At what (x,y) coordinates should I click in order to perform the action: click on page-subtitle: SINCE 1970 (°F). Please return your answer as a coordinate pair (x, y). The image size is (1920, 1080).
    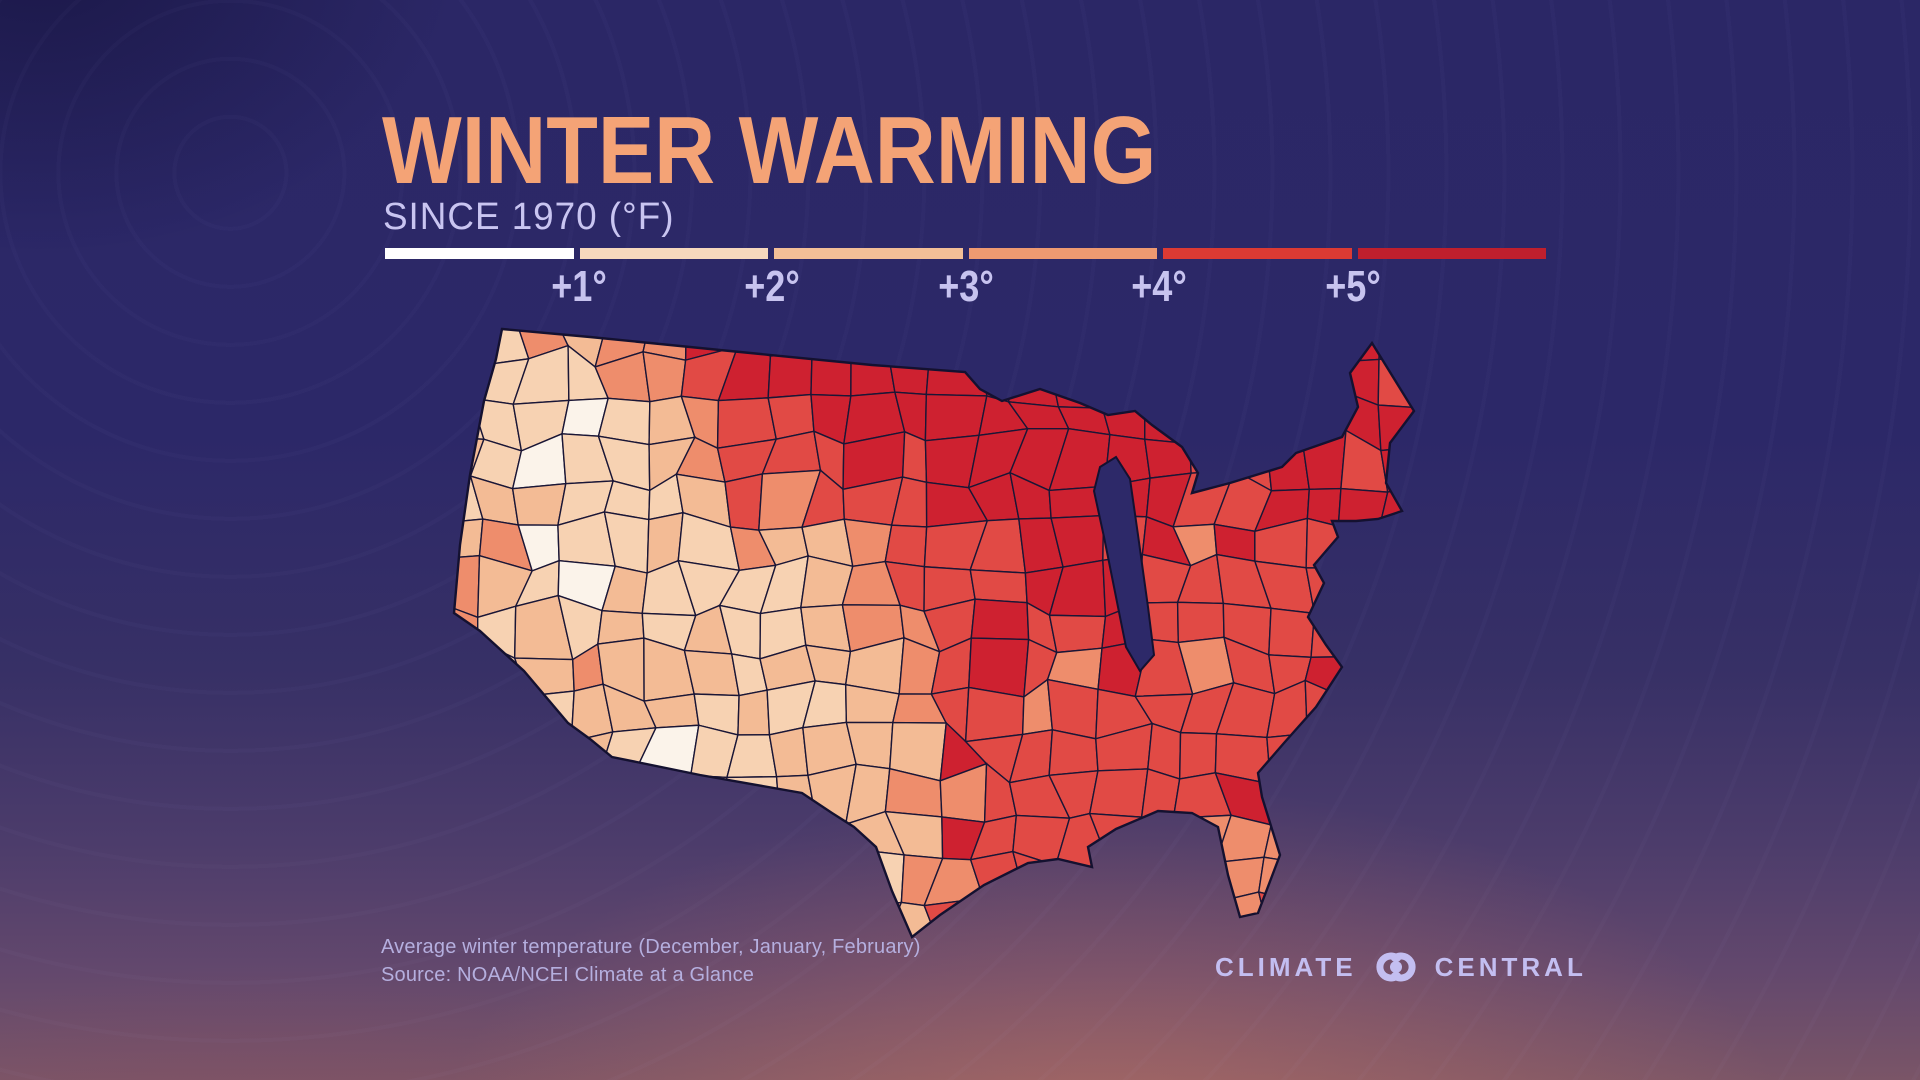
    Looking at the image, I should click on (529, 217).